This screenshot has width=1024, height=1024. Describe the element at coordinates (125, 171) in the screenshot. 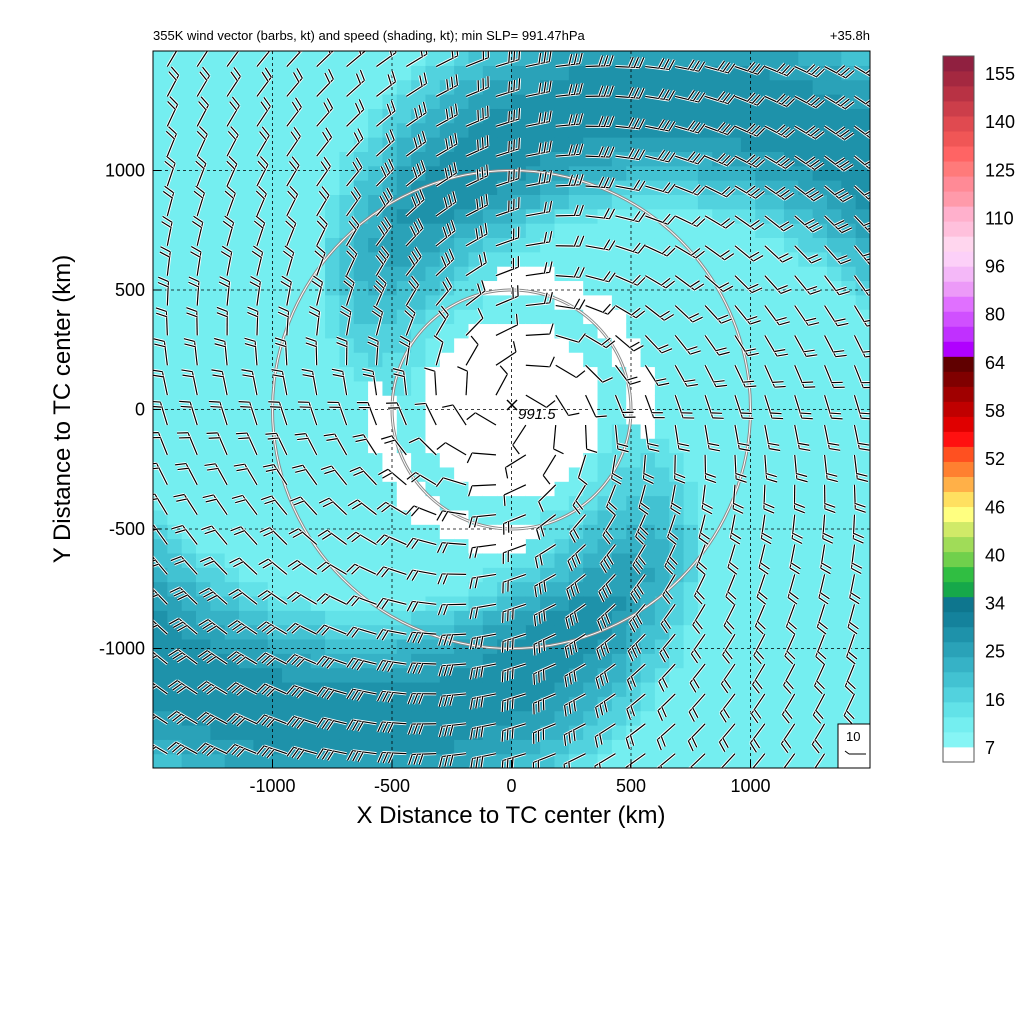

I see `y-tick-label: 1000` at that location.